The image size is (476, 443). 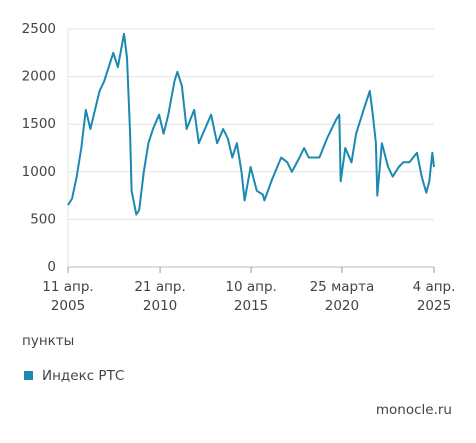 What do you see at coordinates (39, 124) in the screenshot?
I see `y-tick-label: 1500` at bounding box center [39, 124].